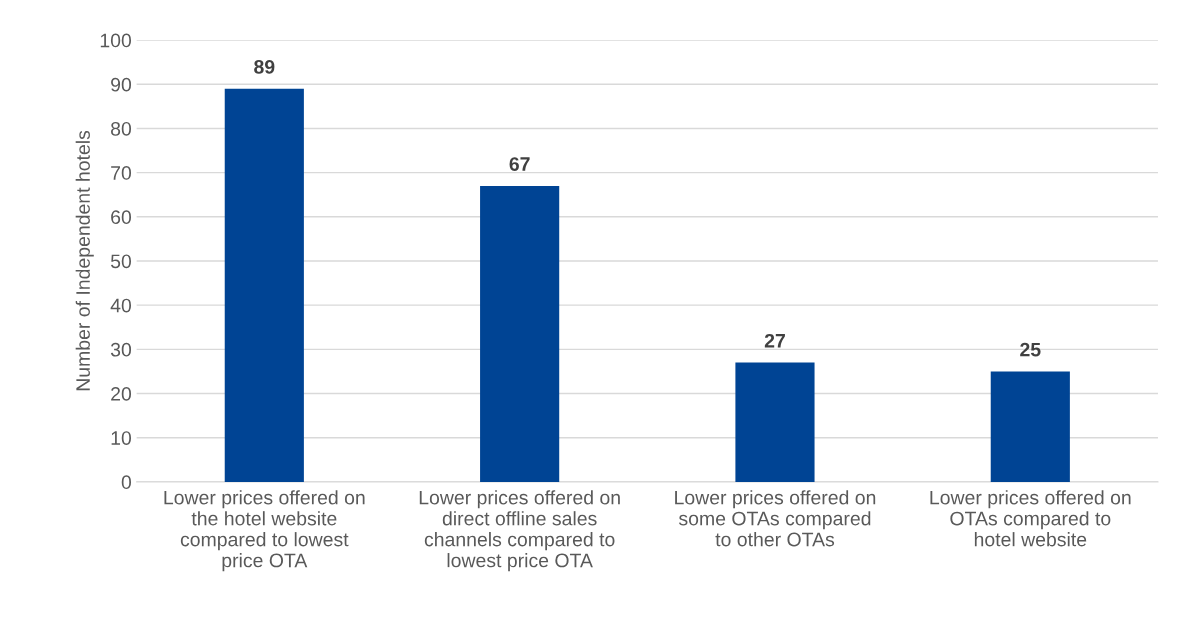 Image resolution: width=1178 pixels, height=617 pixels. I want to click on y-tick-label: 80, so click(121, 128).